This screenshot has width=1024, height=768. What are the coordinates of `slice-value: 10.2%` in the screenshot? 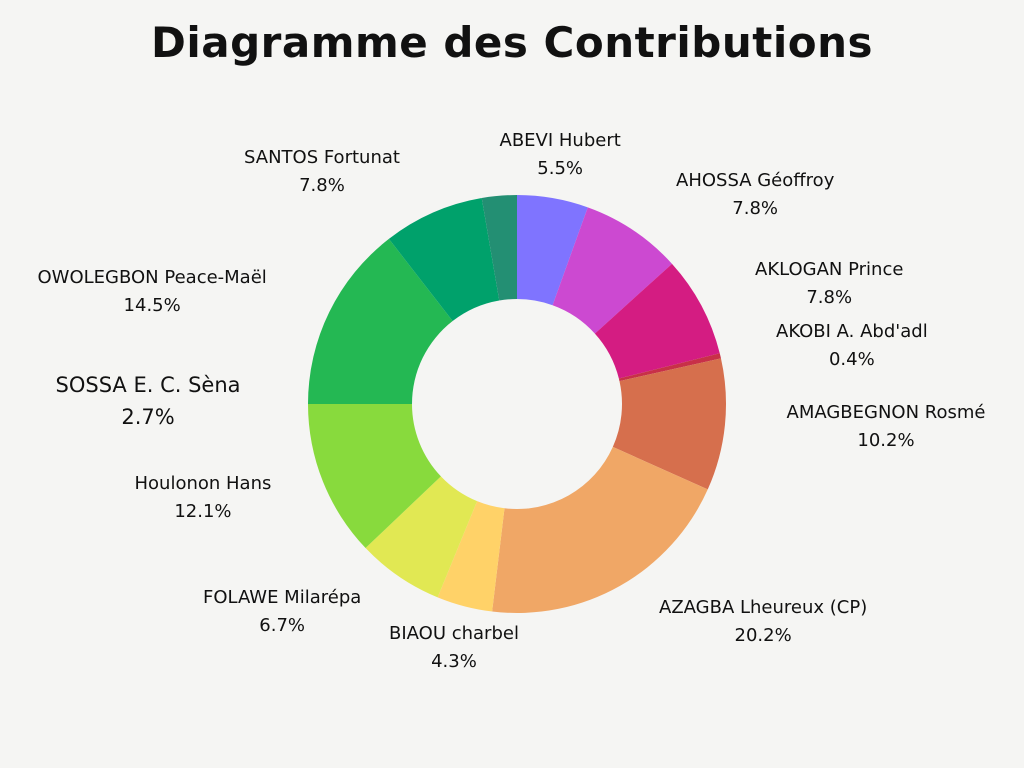 It's located at (886, 440).